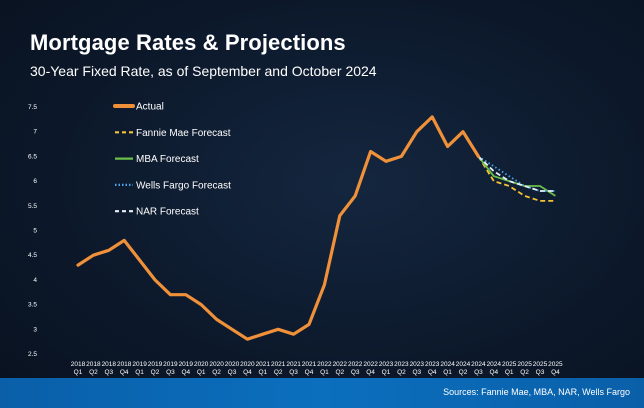 The width and height of the screenshot is (644, 408). What do you see at coordinates (32, 354) in the screenshot?
I see `y-tick-label: 2.5` at bounding box center [32, 354].